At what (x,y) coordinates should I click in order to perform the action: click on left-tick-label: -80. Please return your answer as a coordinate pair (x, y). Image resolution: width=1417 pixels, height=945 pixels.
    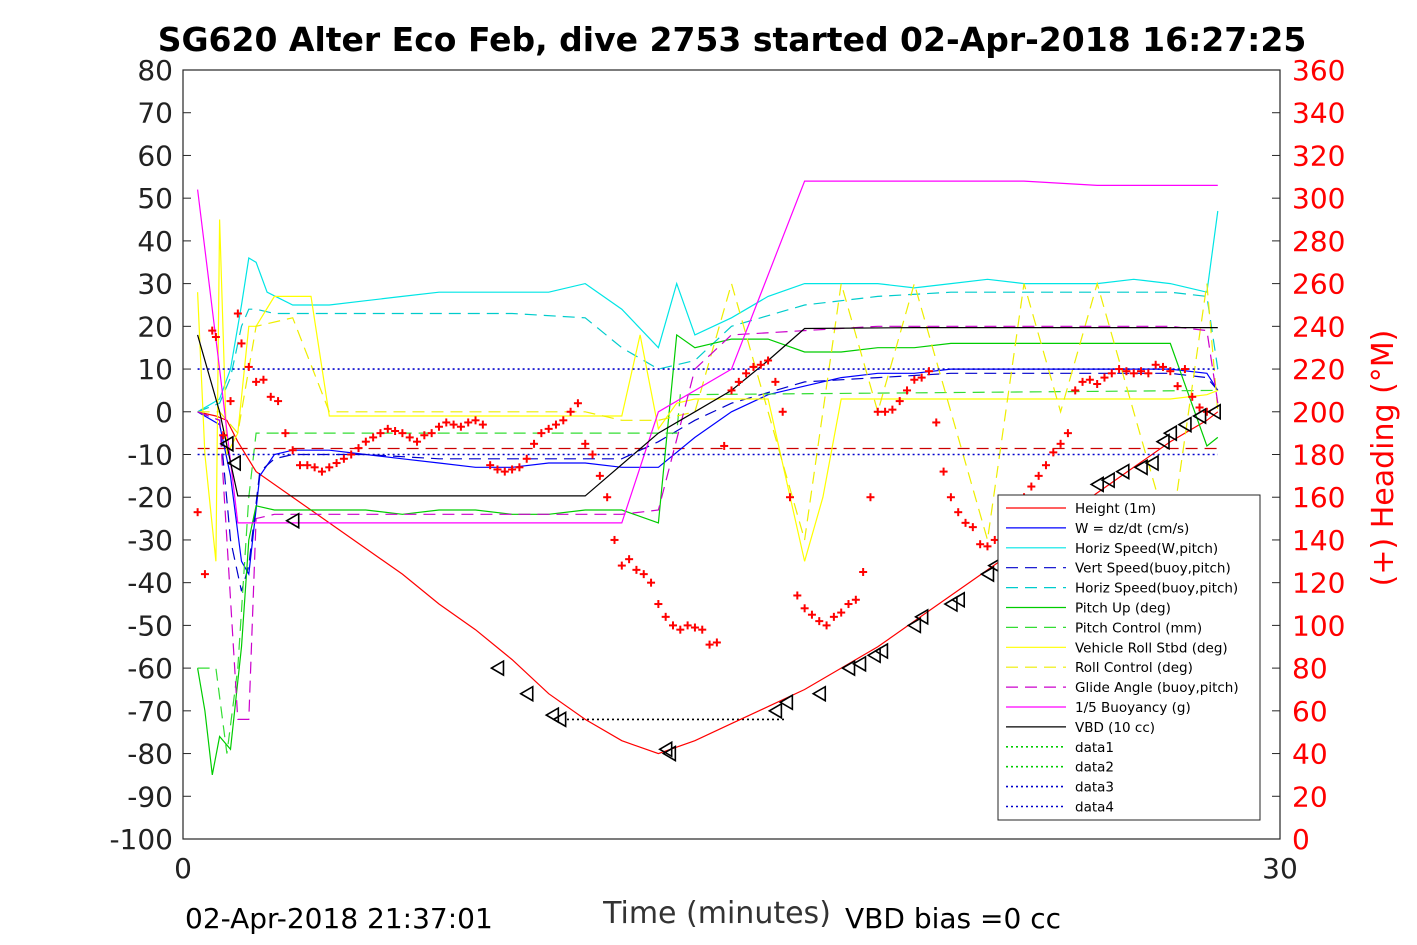
    Looking at the image, I should click on (150, 754).